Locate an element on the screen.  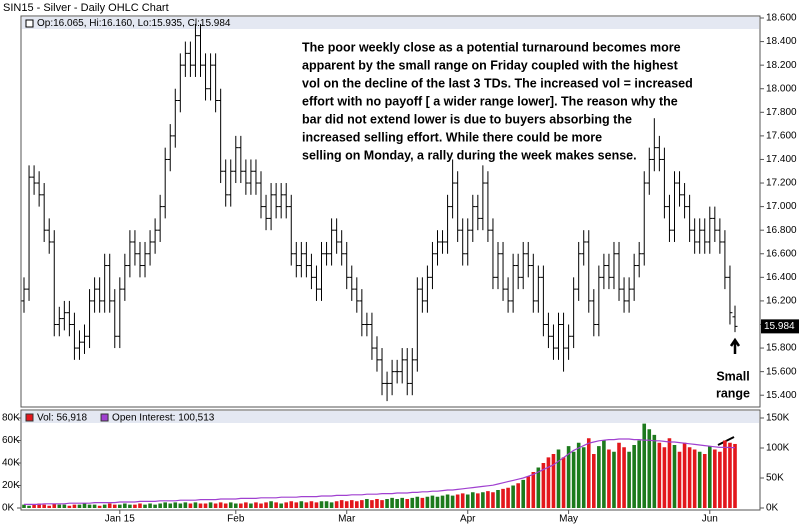
y-tick-label: 17.600 is located at coordinates (781, 136).